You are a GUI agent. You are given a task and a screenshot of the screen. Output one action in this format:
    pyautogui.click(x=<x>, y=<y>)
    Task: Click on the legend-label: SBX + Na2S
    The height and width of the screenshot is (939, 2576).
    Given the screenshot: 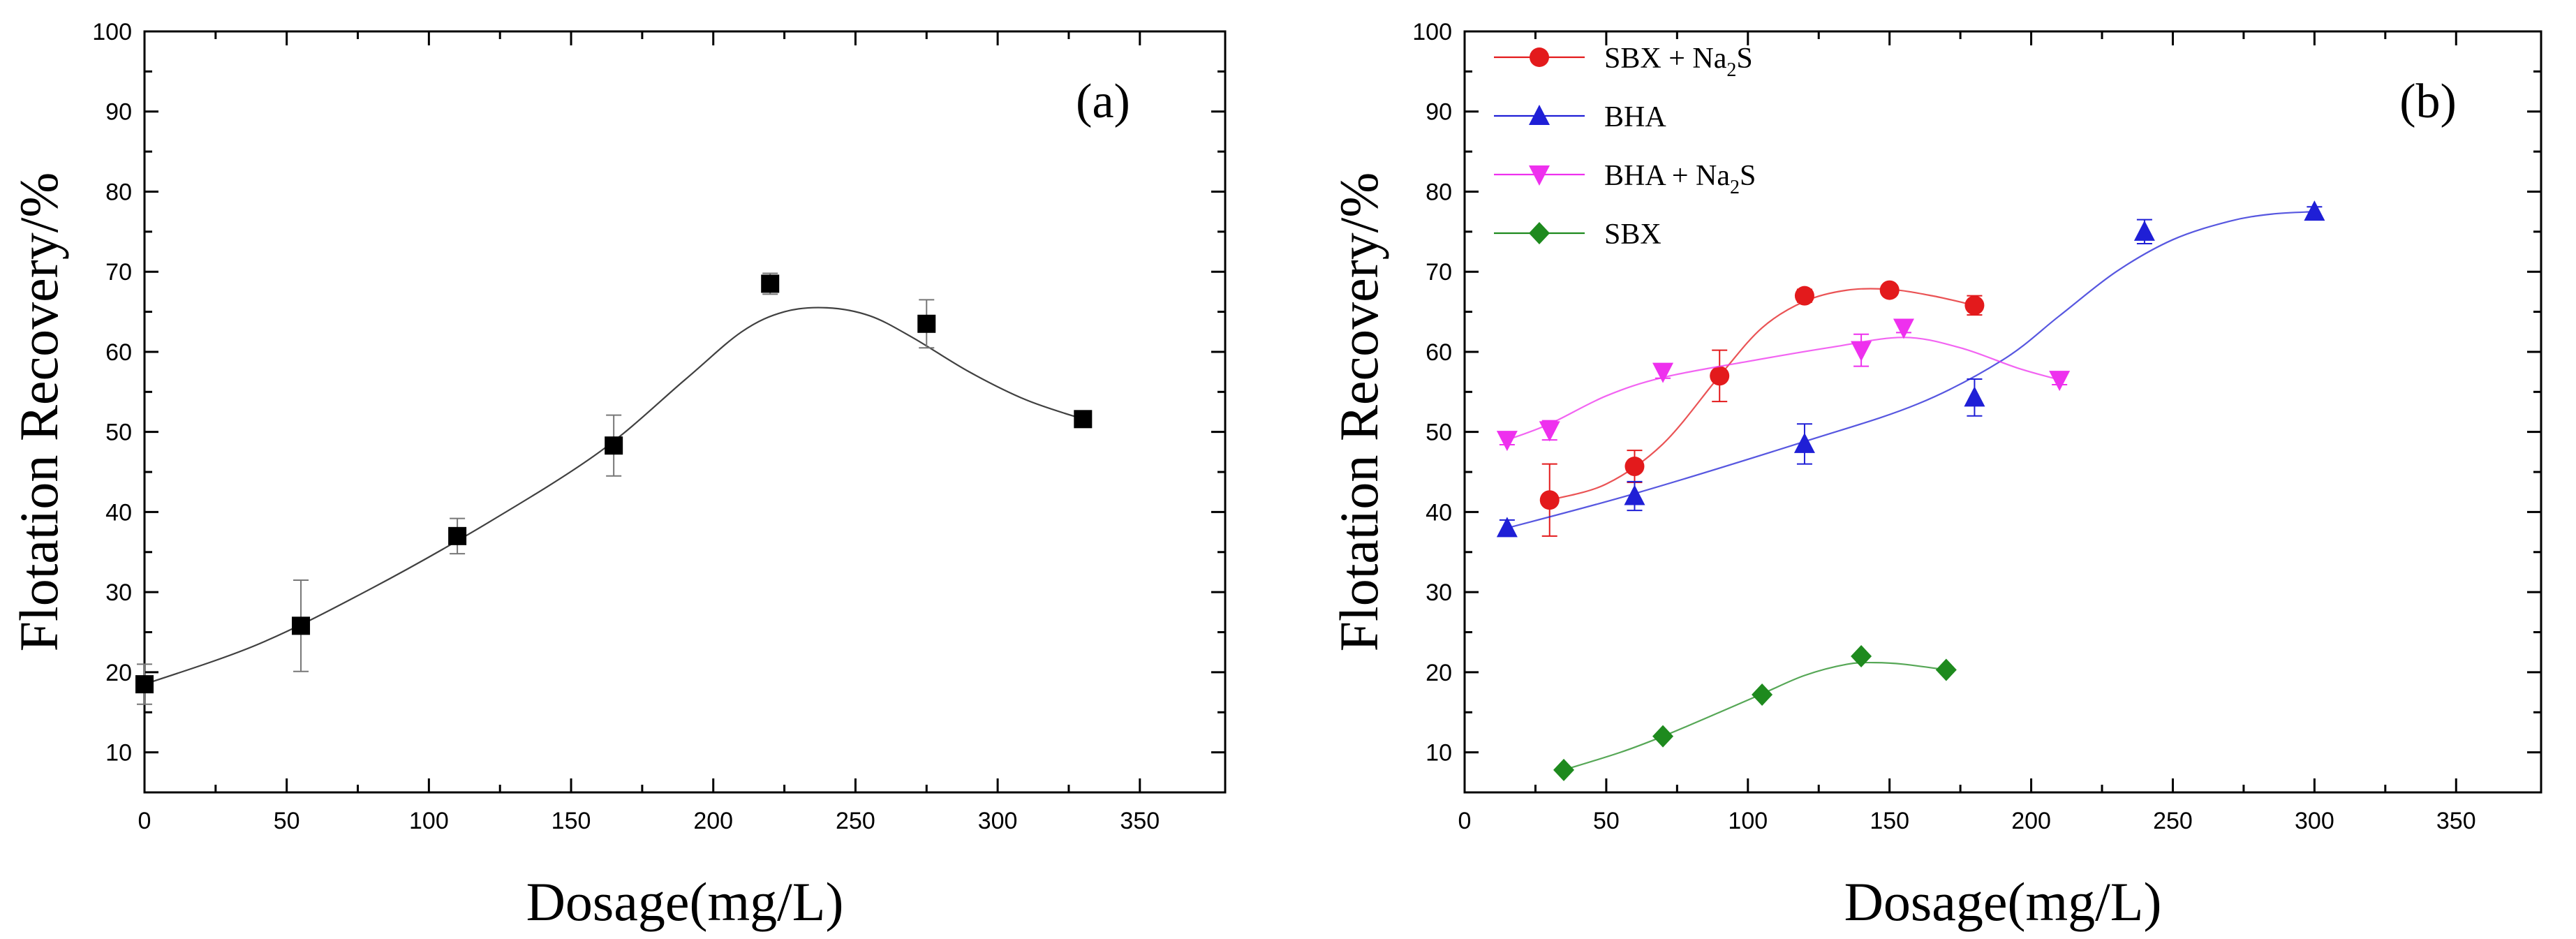 What is the action you would take?
    pyautogui.click(x=1678, y=62)
    